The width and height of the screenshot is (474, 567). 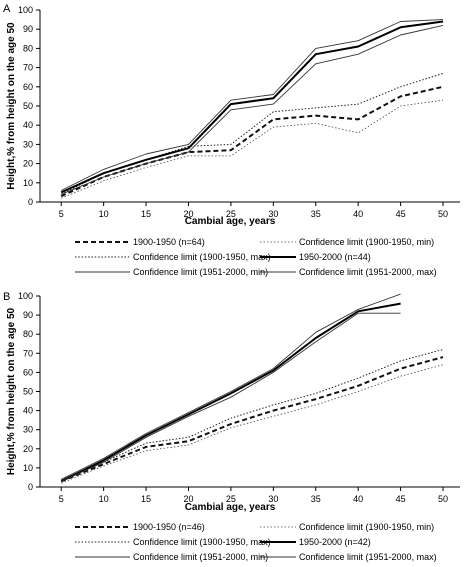 I want to click on legend-label: 1900-1950 (n=46), so click(x=169, y=527).